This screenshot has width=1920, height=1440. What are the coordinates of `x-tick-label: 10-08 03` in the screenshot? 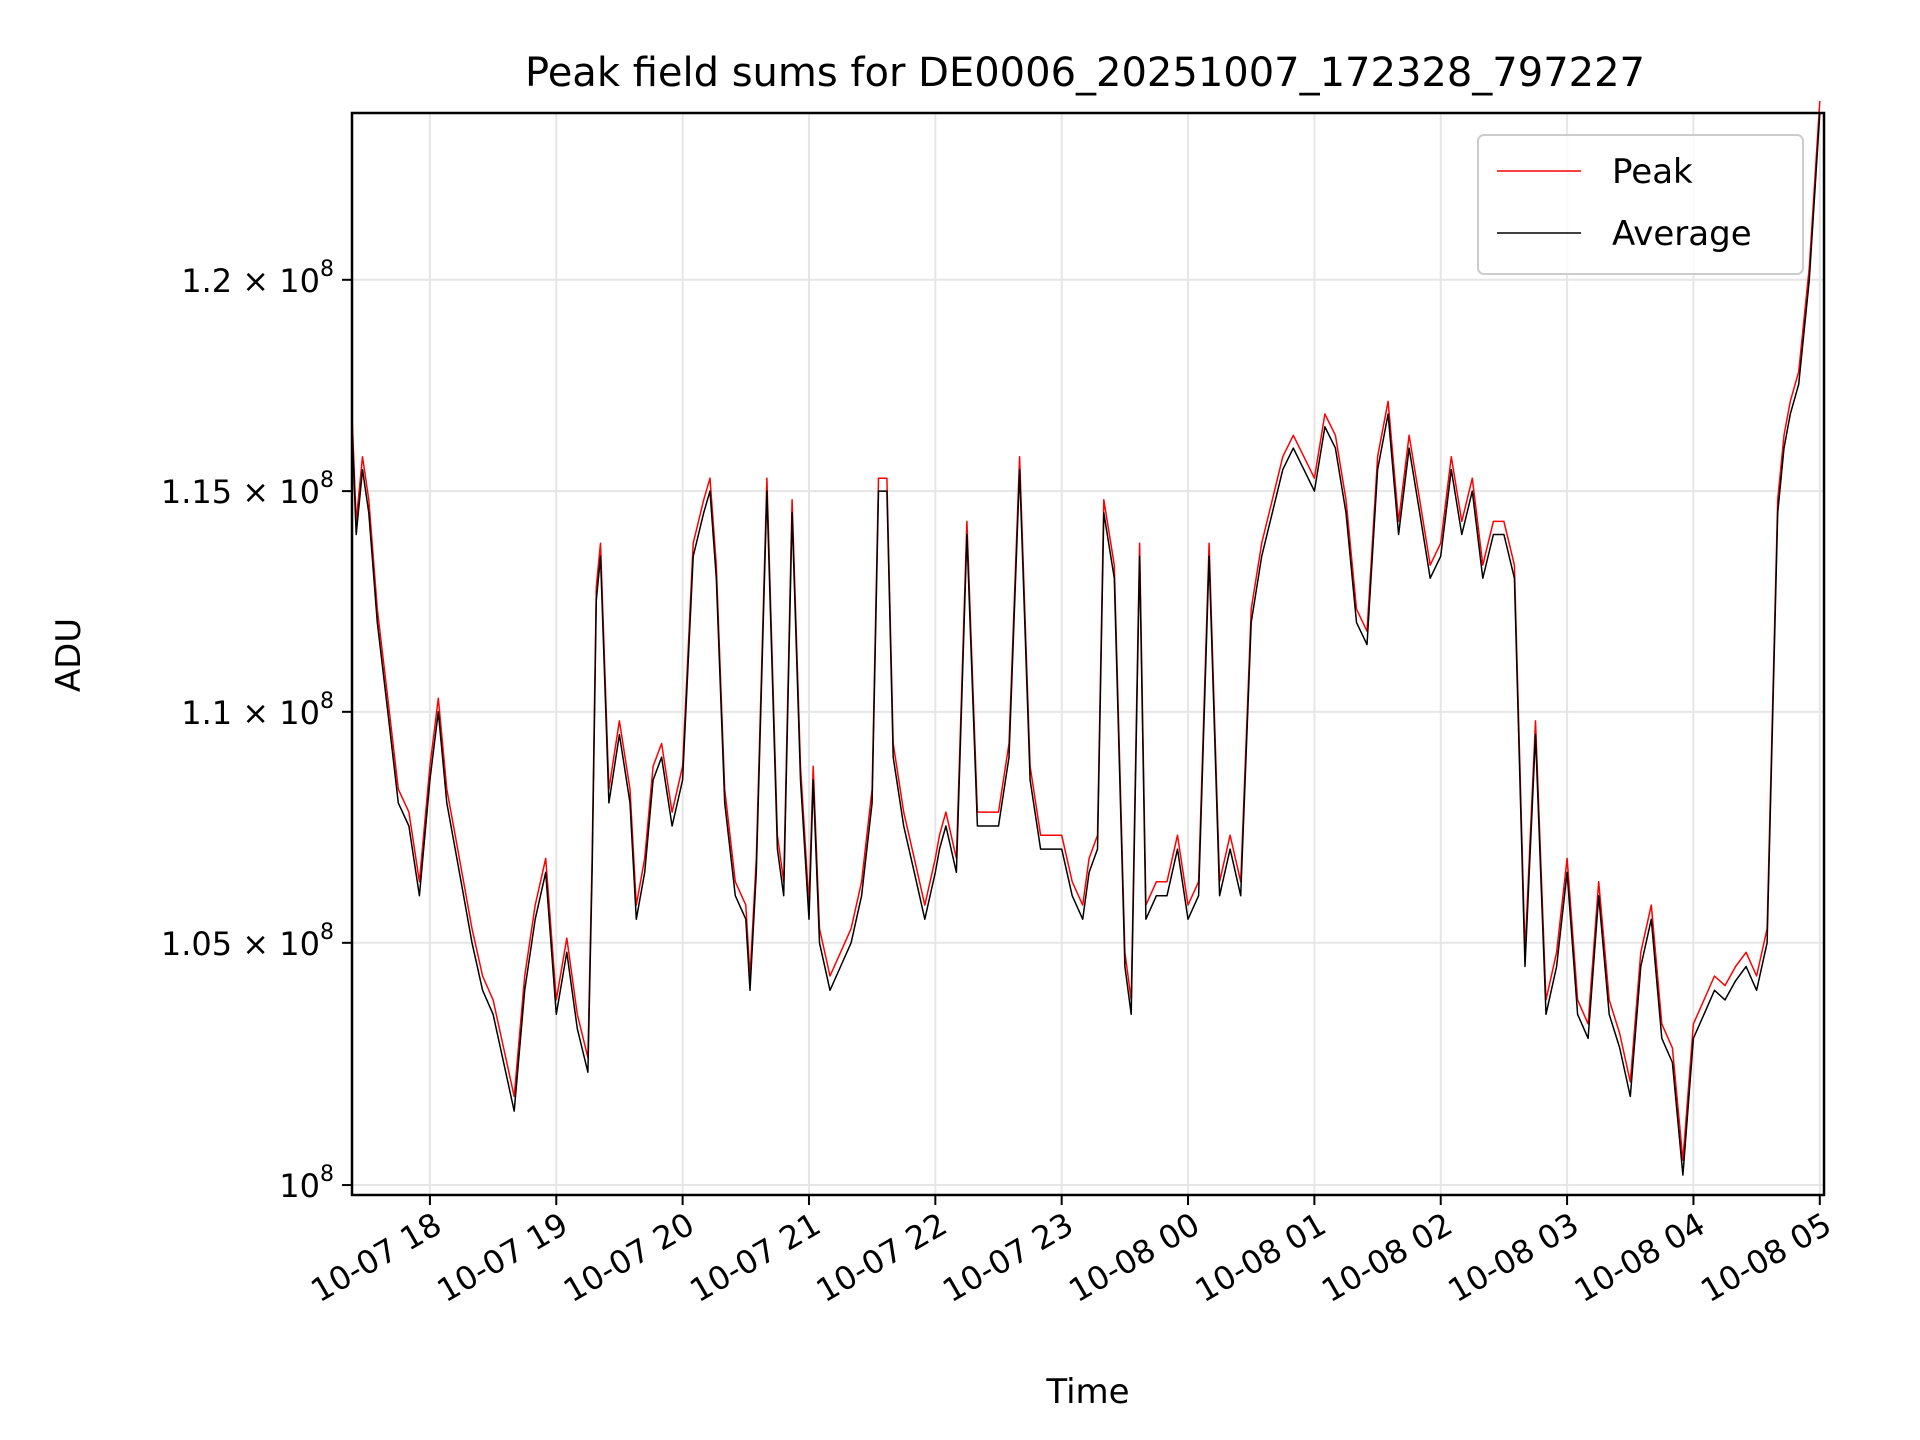 It's located at (1513, 1257).